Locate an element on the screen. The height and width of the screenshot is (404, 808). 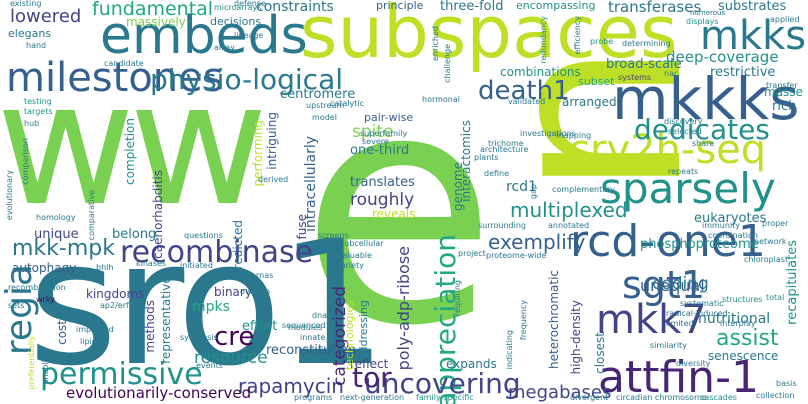
word-chloroplast: chloroplast is located at coordinates (766, 259).